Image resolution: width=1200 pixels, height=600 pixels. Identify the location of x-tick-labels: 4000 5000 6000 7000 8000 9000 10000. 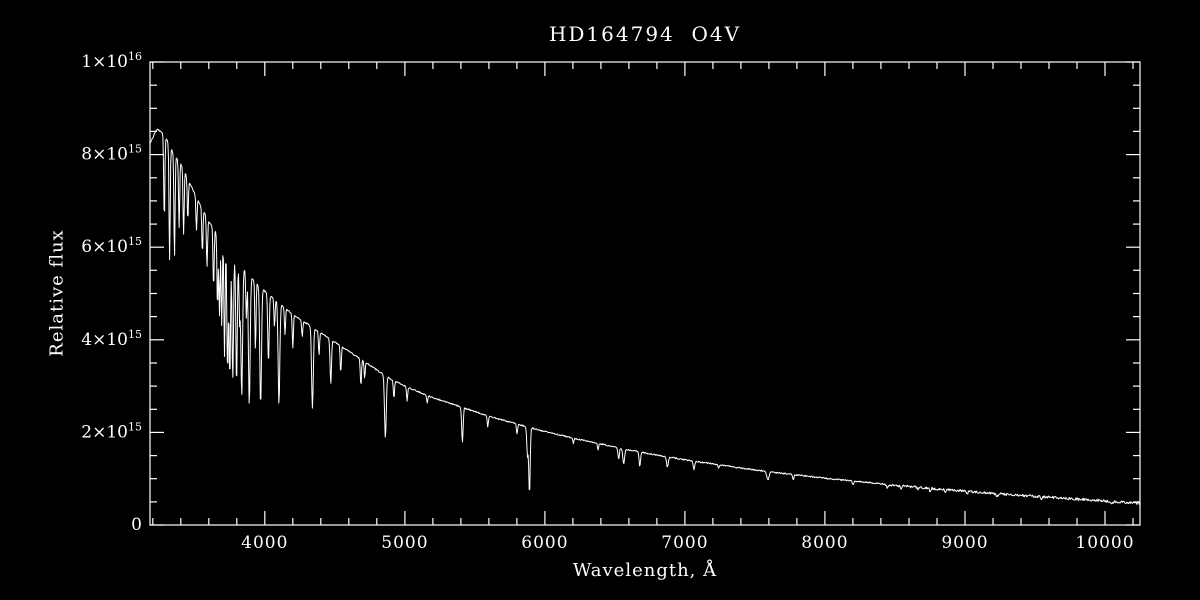
(687, 543).